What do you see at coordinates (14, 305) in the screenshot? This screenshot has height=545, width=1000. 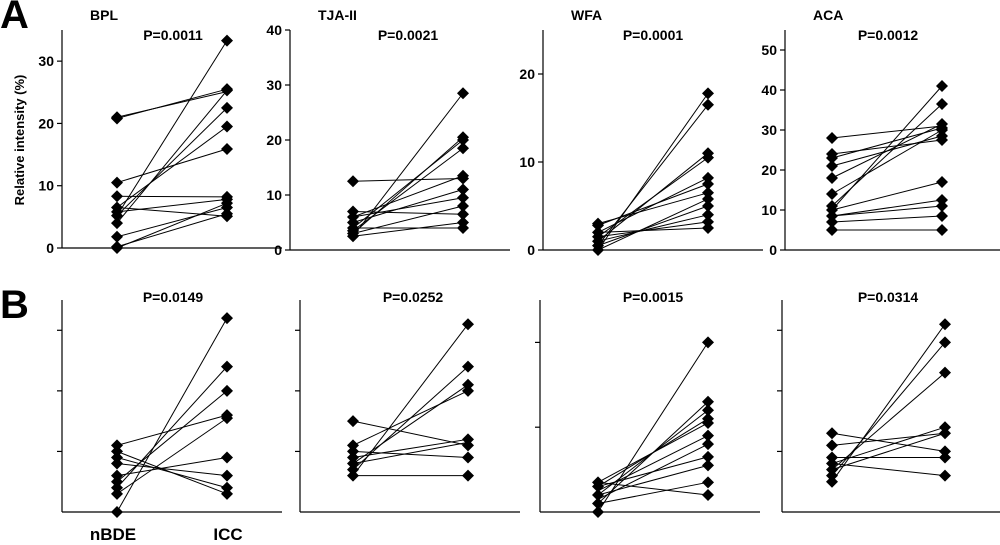 I see `panel-label-b: B` at bounding box center [14, 305].